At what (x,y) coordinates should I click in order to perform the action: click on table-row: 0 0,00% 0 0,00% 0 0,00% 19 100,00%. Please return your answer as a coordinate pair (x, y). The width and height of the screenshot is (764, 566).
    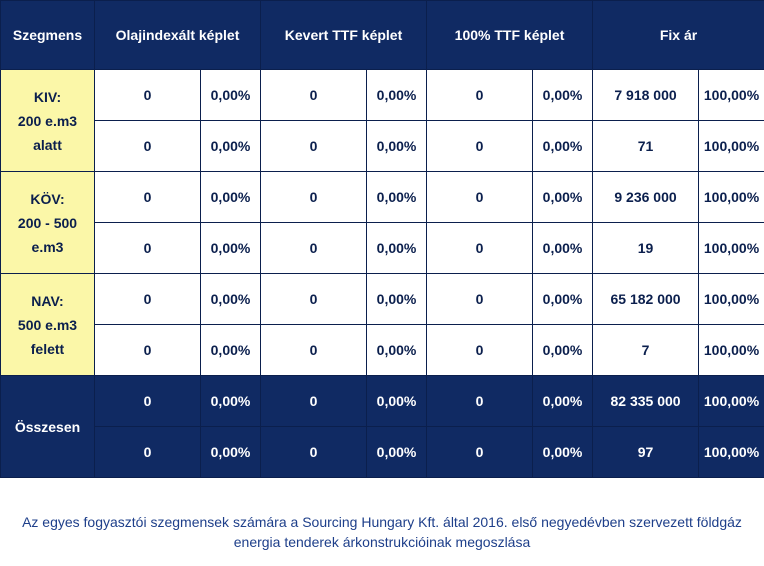
    Looking at the image, I should click on (382, 248).